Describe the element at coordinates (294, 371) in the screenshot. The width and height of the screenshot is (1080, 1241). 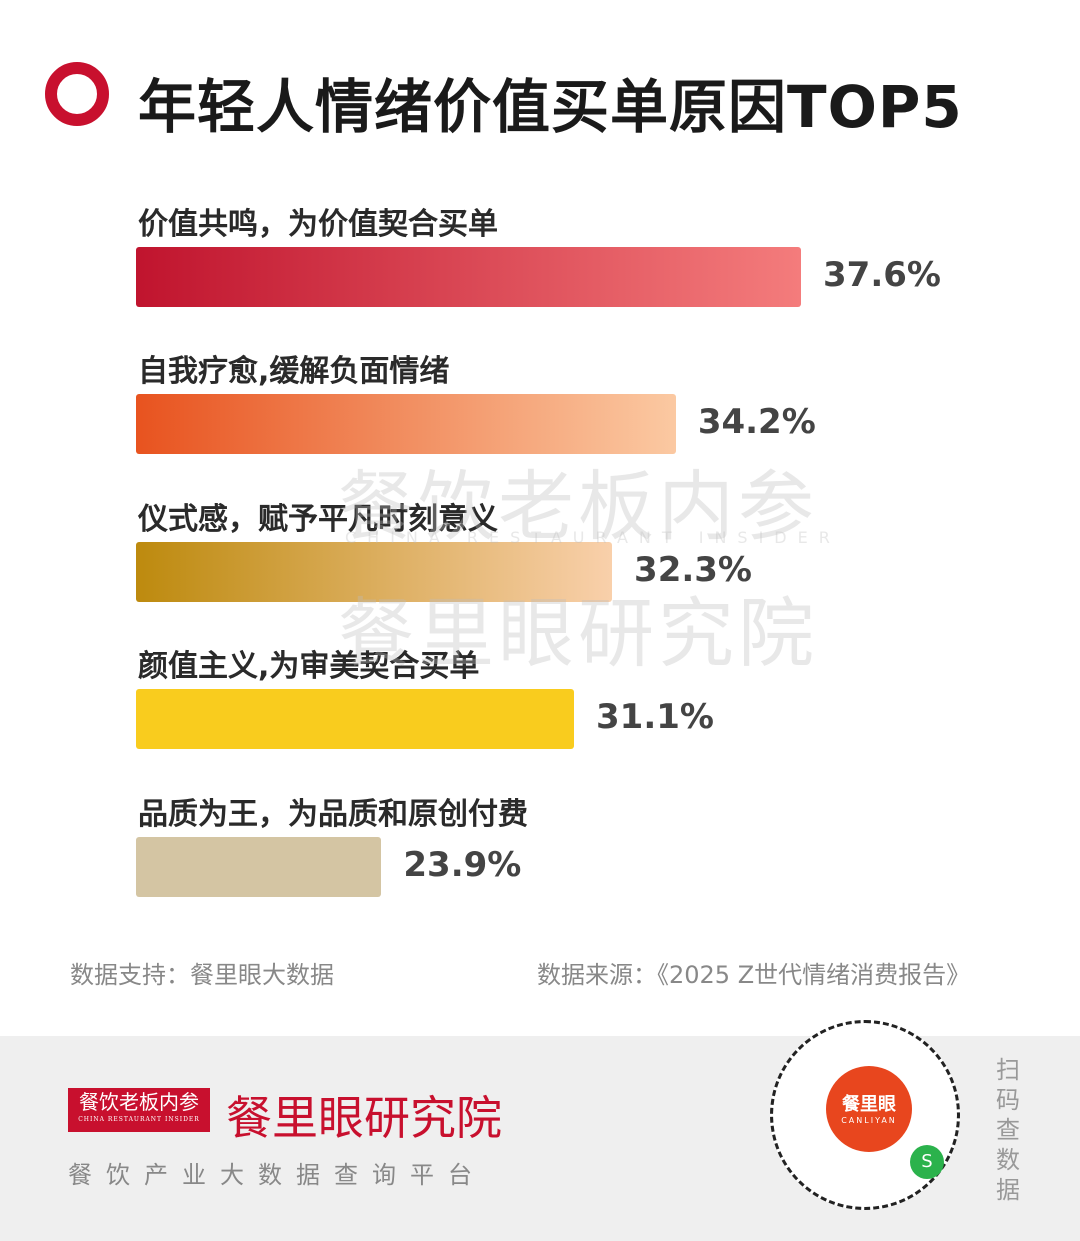
I see `category-label: 自我疗愈,缓解负面情绪` at that location.